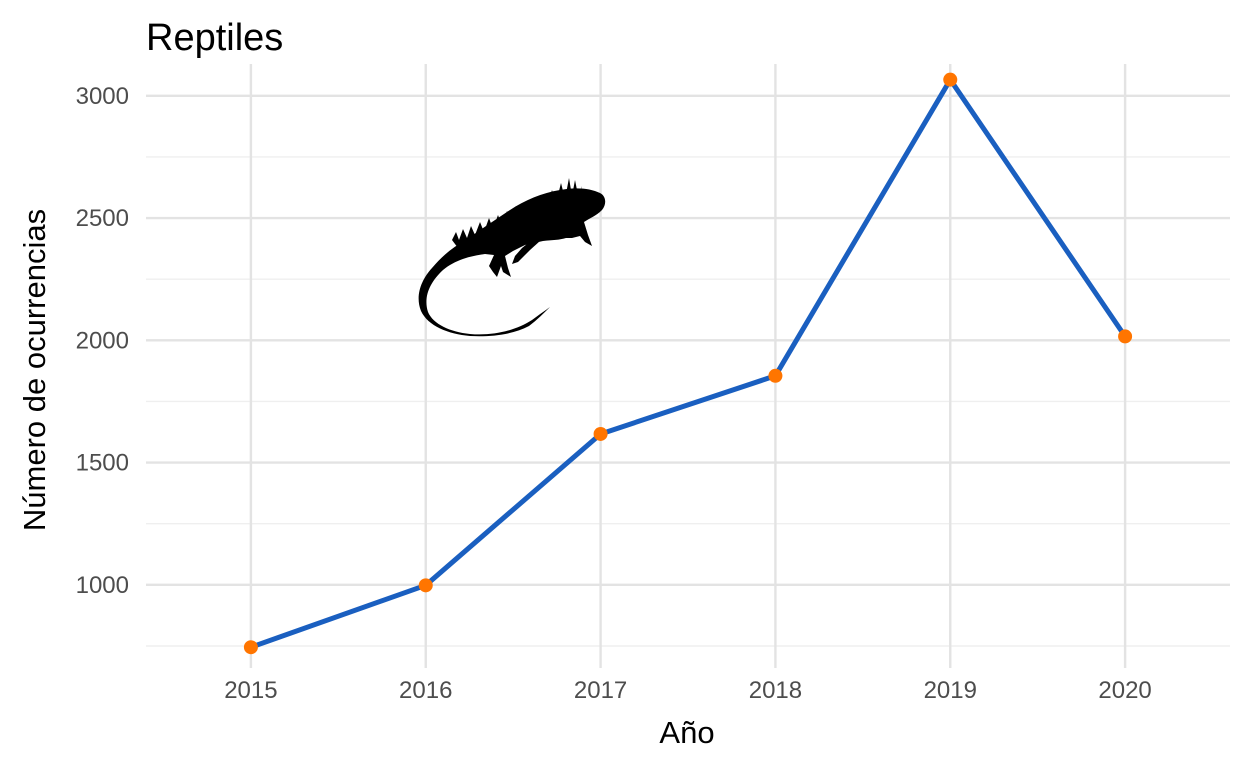  Describe the element at coordinates (250, 690) in the screenshot. I see `x-tick-label: 2015` at that location.